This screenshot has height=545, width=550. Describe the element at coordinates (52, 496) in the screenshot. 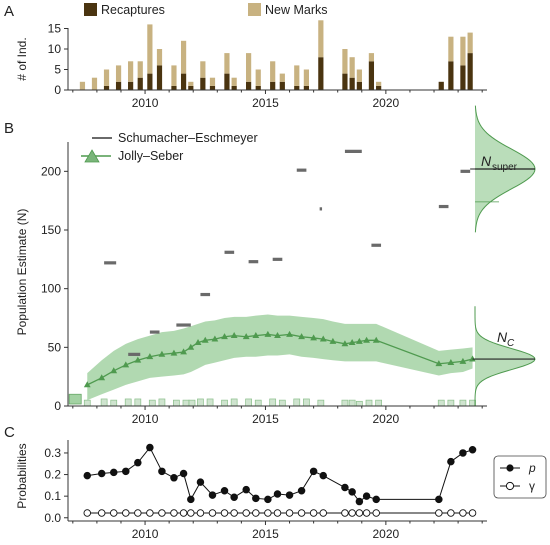

I see `panel-c-ytick-label-1: 0.1` at that location.